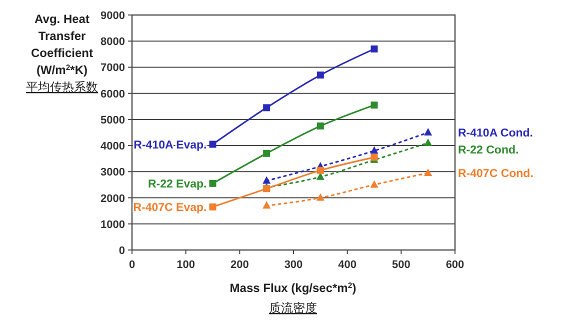 This screenshot has width=563, height=323. What do you see at coordinates (347, 265) in the screenshot?
I see `x-tick-label: 400` at bounding box center [347, 265].